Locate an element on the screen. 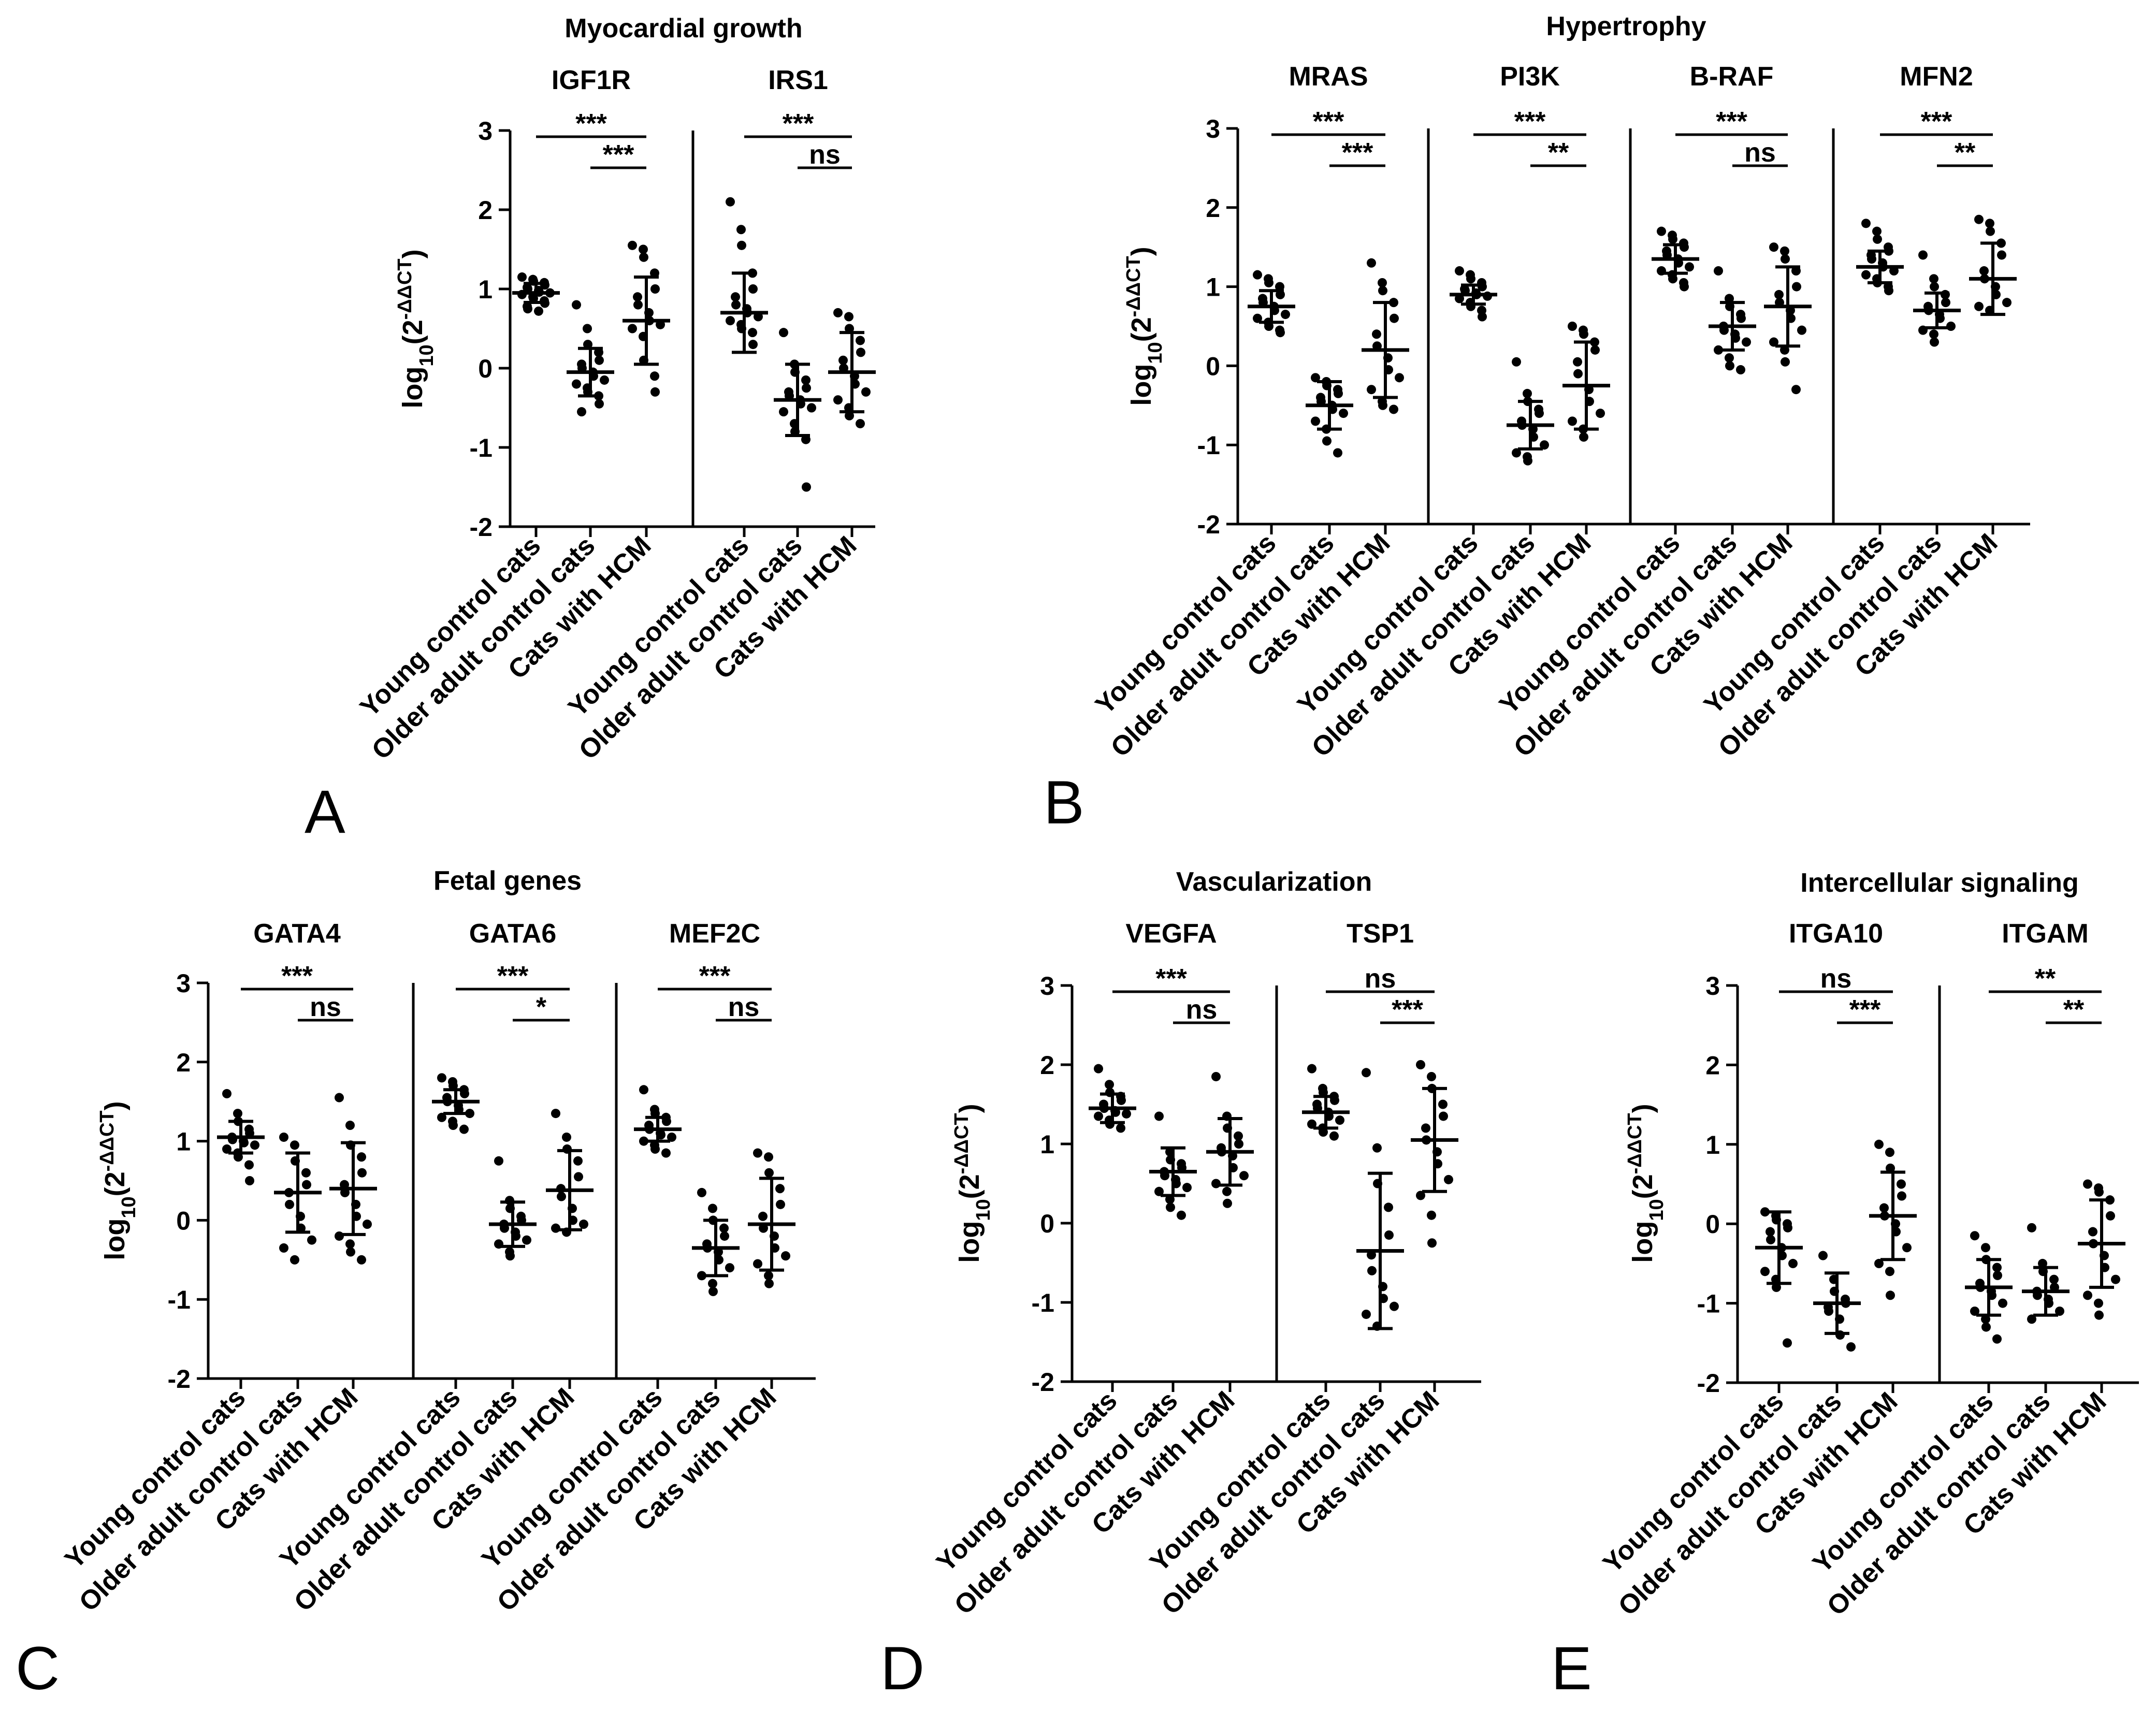  sig-label: ns is located at coordinates (325, 1007).